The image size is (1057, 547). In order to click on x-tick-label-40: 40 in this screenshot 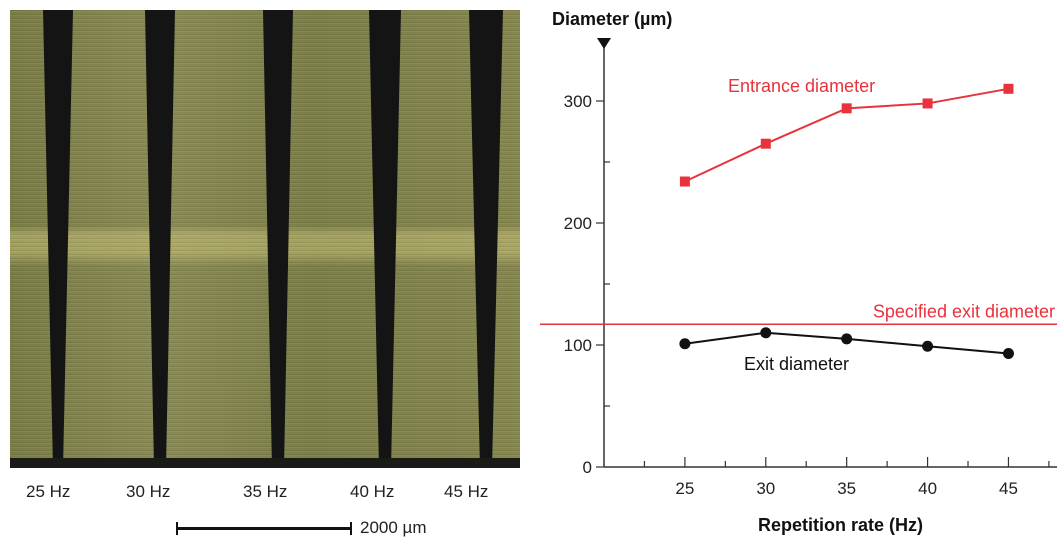, I will do `click(927, 488)`.